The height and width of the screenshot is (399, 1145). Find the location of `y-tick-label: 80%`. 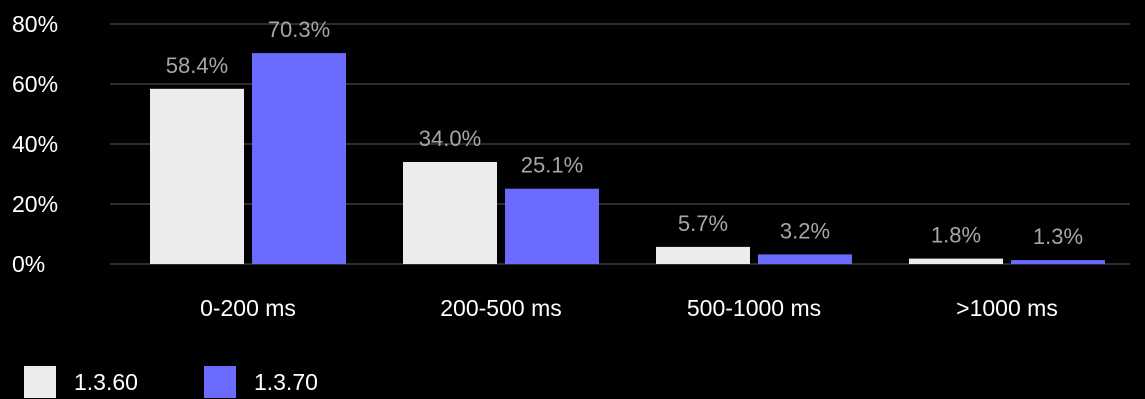

y-tick-label: 80% is located at coordinates (35, 24).